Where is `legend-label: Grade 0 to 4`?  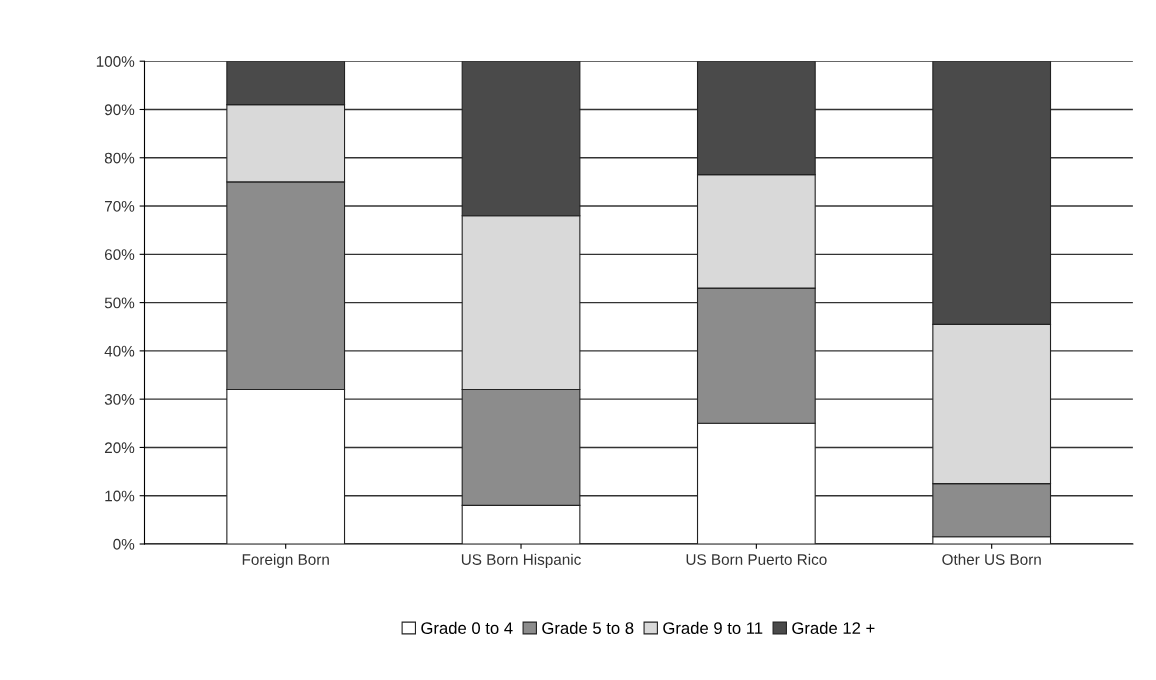
legend-label: Grade 0 to 4 is located at coordinates (467, 628).